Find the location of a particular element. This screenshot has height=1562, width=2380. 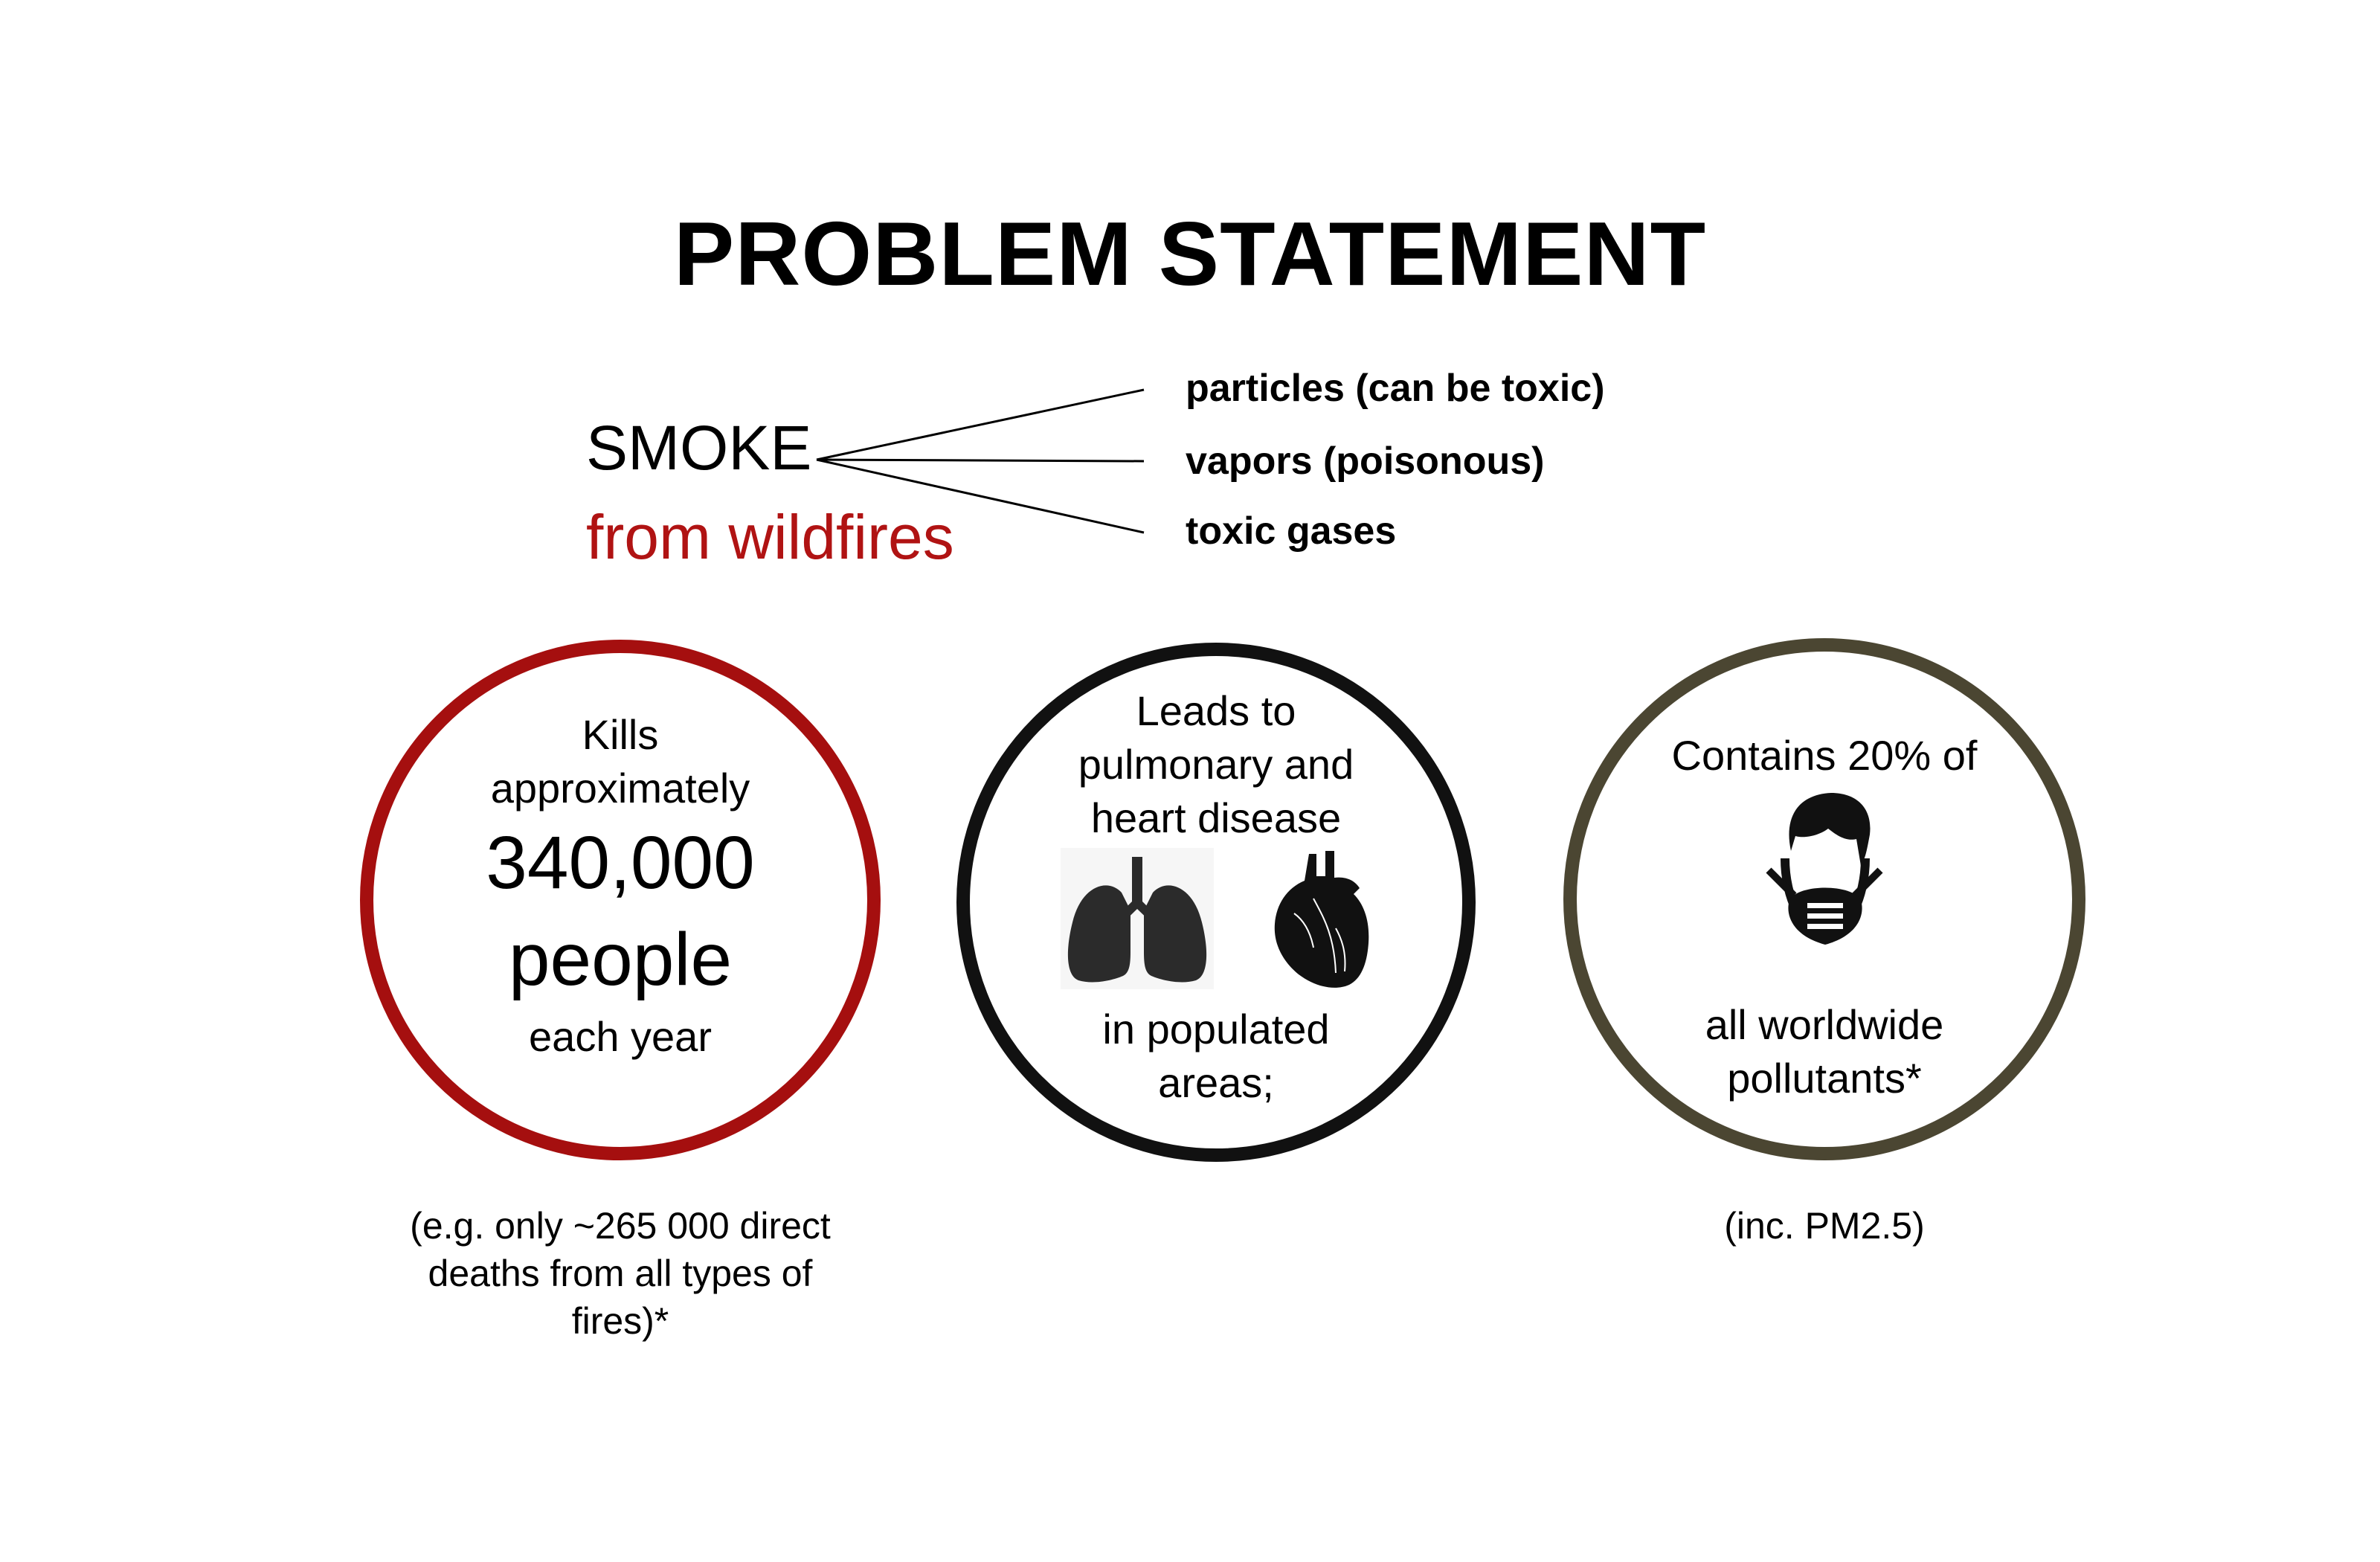

pollutants-line-pollutants: pollutants* is located at coordinates (1825, 1078).